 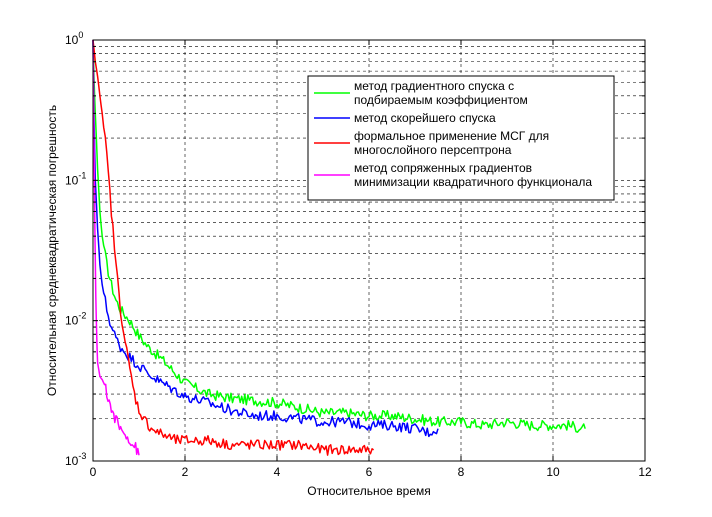 I want to click on x-axis-label: Относительное время, so click(x=369, y=491).